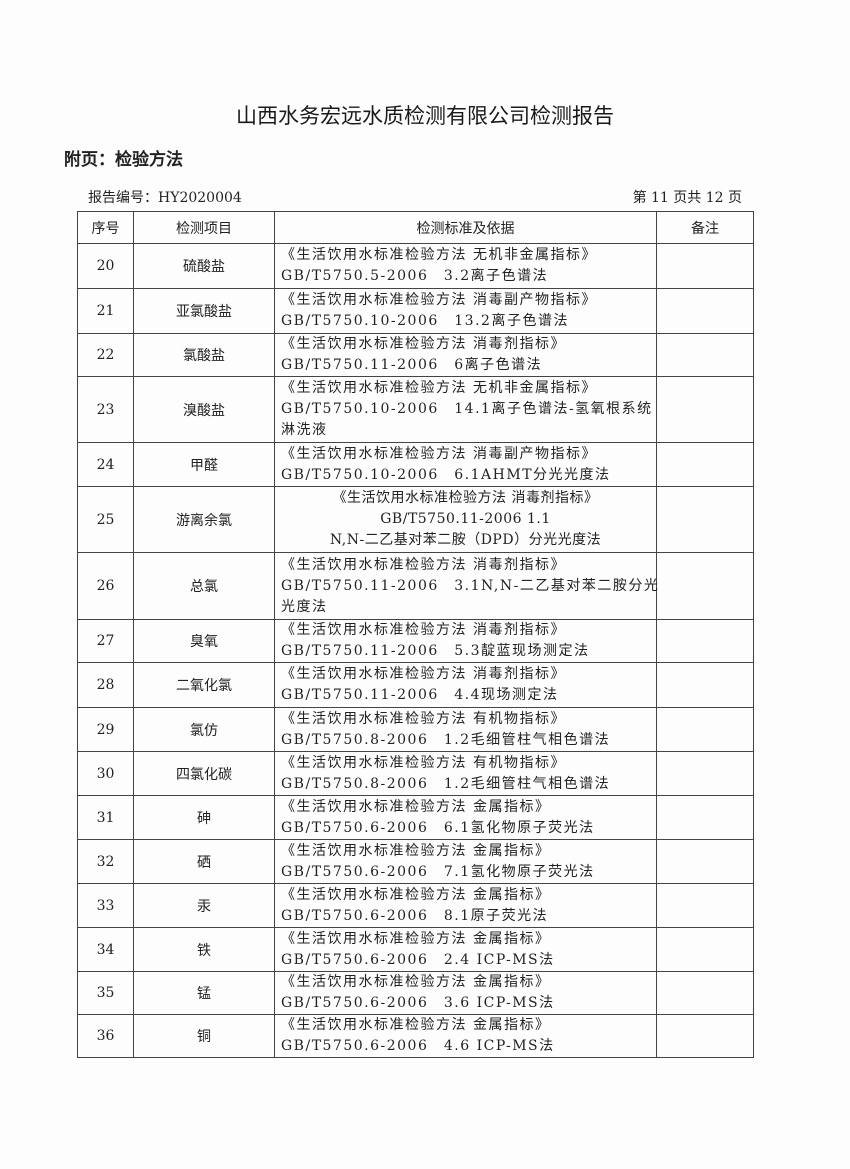  I want to click on method-line: GB/T5750.6-2006 7.1氢化物原子荧光法, so click(438, 871).